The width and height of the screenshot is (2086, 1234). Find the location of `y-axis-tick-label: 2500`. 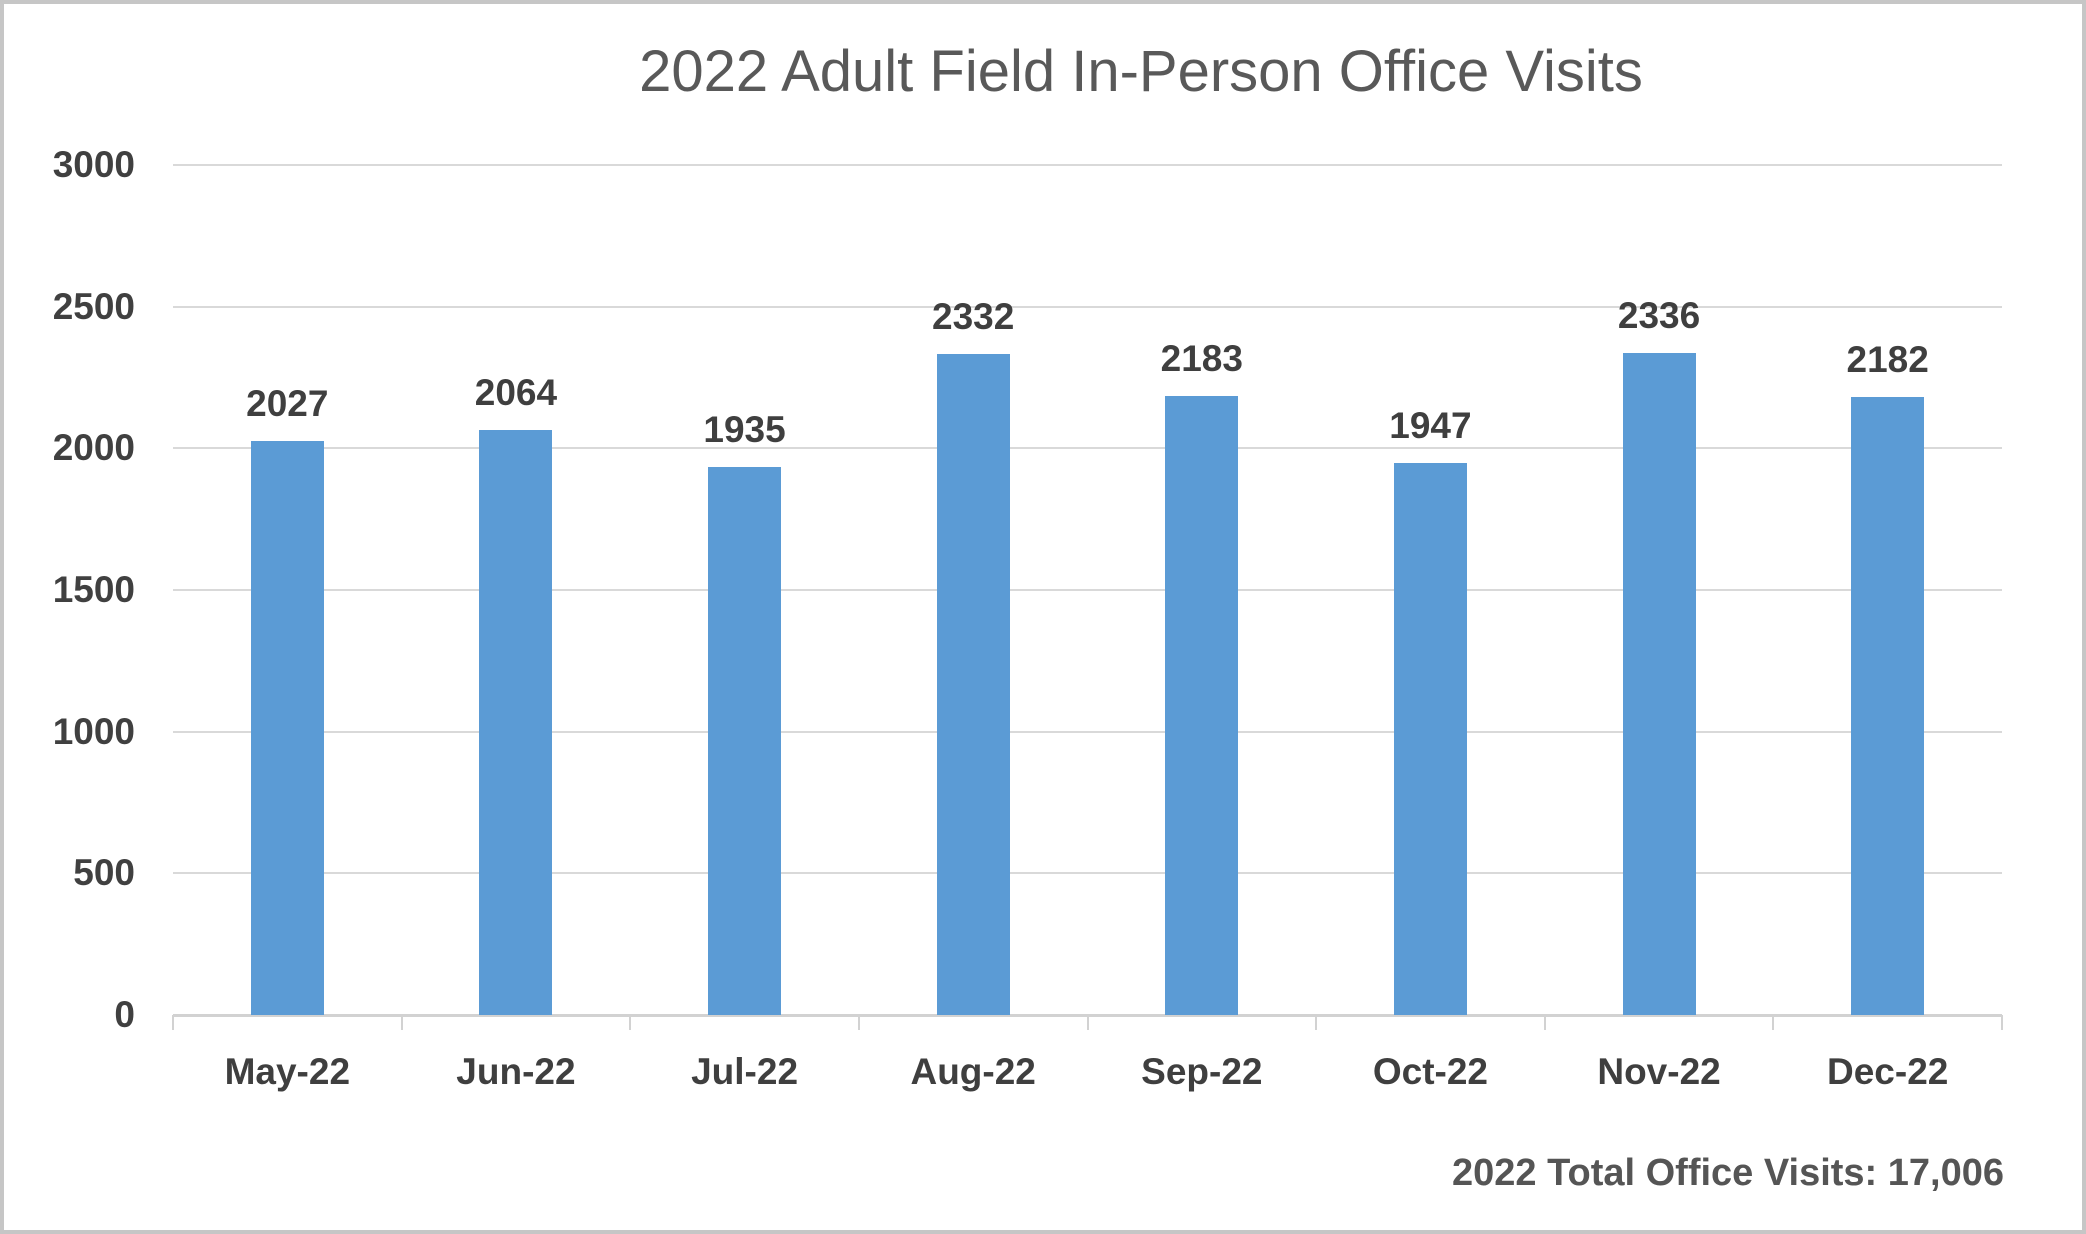

y-axis-tick-label: 2500 is located at coordinates (93, 306).